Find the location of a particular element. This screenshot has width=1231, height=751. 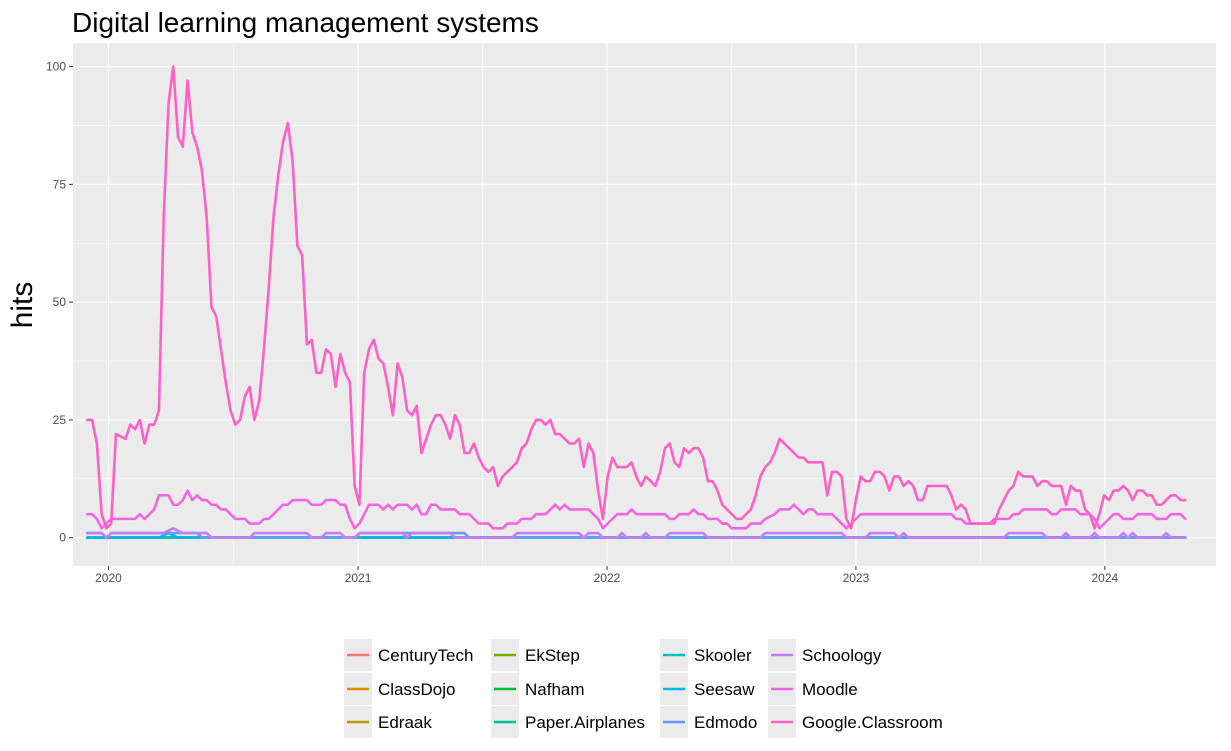

y-axis-label: hits is located at coordinates (22, 305).